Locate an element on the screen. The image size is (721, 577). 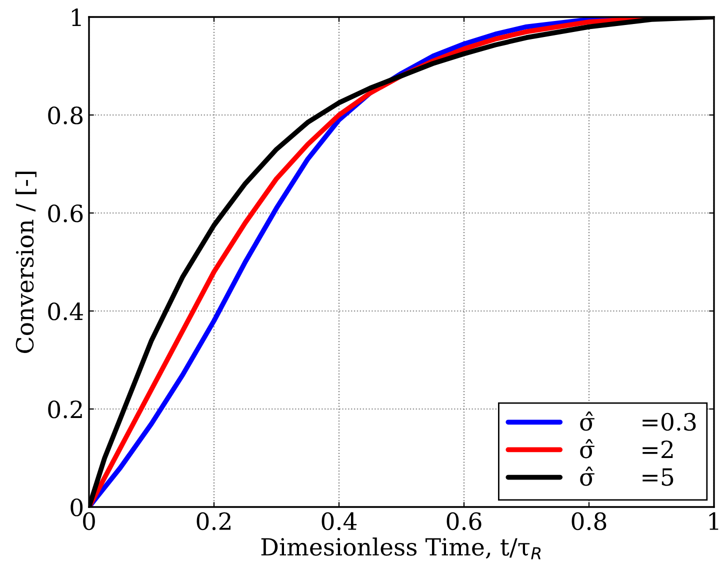
x-tick-label: 0.6 is located at coordinates (464, 521).